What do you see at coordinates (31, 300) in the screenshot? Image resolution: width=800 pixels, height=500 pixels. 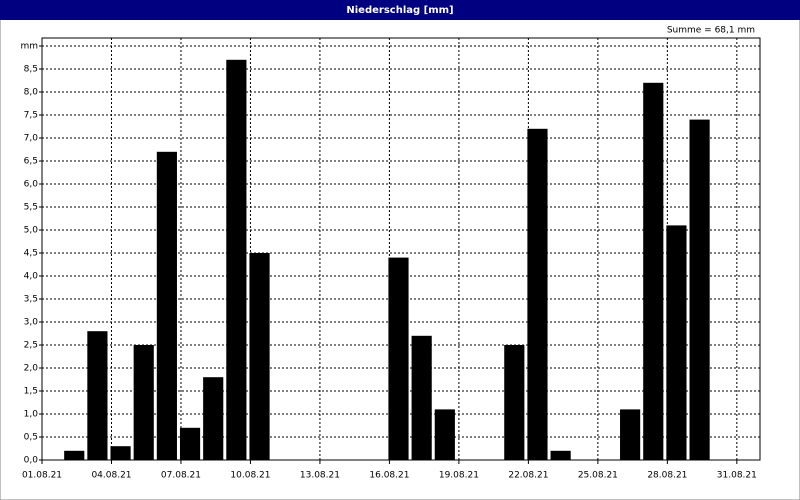 I see `y-tick-label: 3,5` at bounding box center [31, 300].